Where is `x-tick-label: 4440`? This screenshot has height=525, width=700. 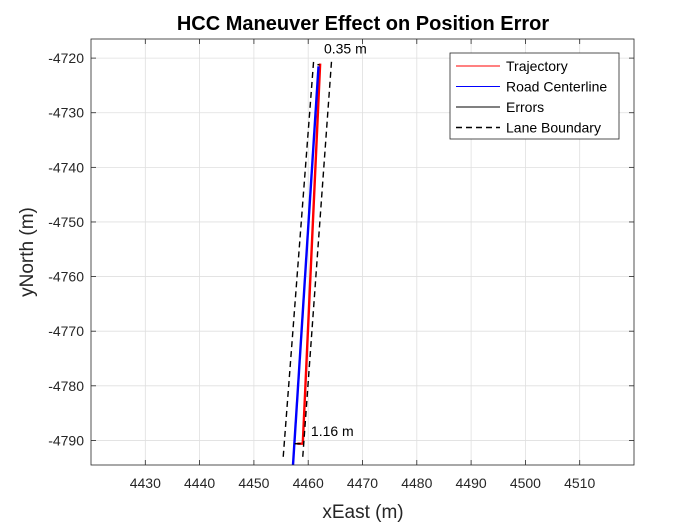 x-tick-label: 4440 is located at coordinates (199, 483).